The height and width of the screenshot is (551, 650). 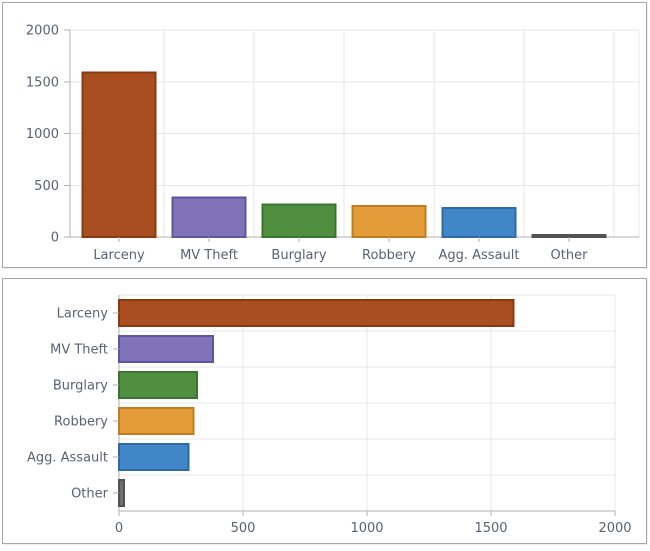 I want to click on y-tick-label: 500, so click(x=46, y=186).